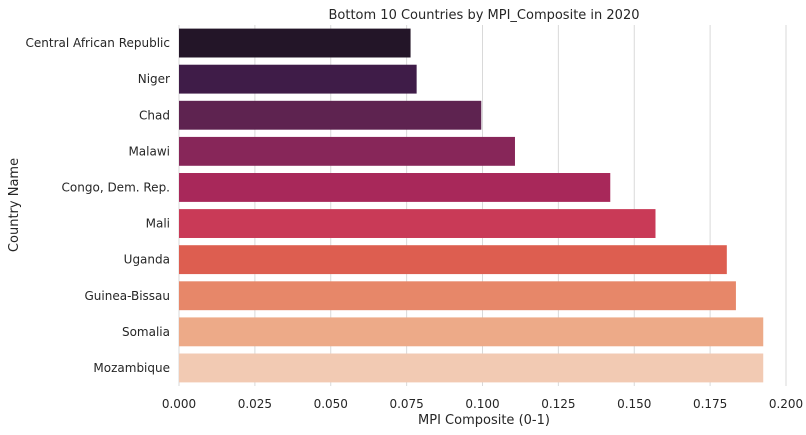 This screenshot has height=435, width=806. What do you see at coordinates (131, 368) in the screenshot?
I see `y-tick-label: Mozambique` at bounding box center [131, 368].